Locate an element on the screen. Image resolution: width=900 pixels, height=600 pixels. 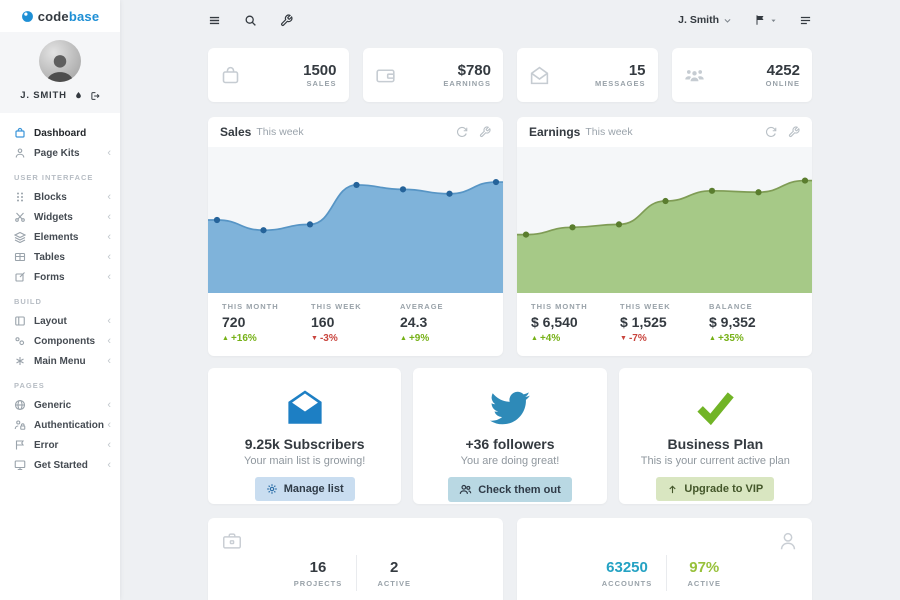
sidebar-item-tables: Tables ‹ is located at coordinates (60, 257).